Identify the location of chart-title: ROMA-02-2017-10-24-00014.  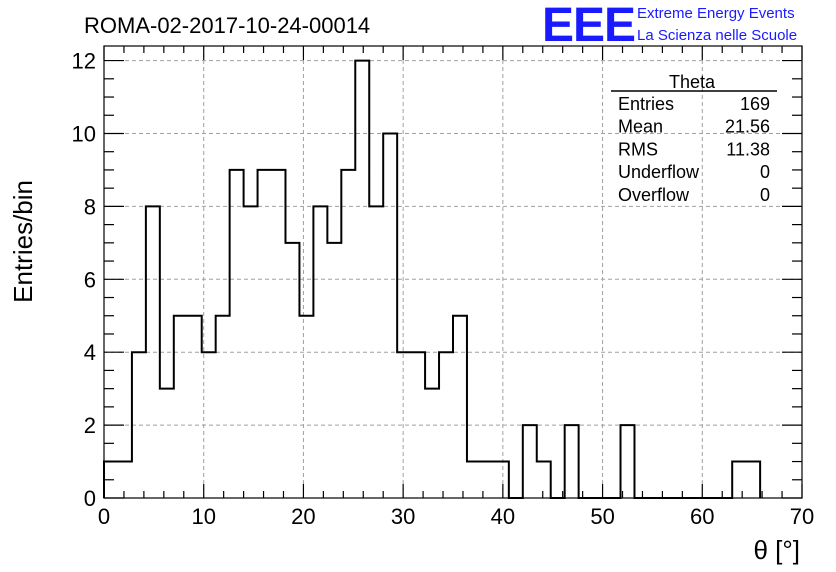
(227, 25).